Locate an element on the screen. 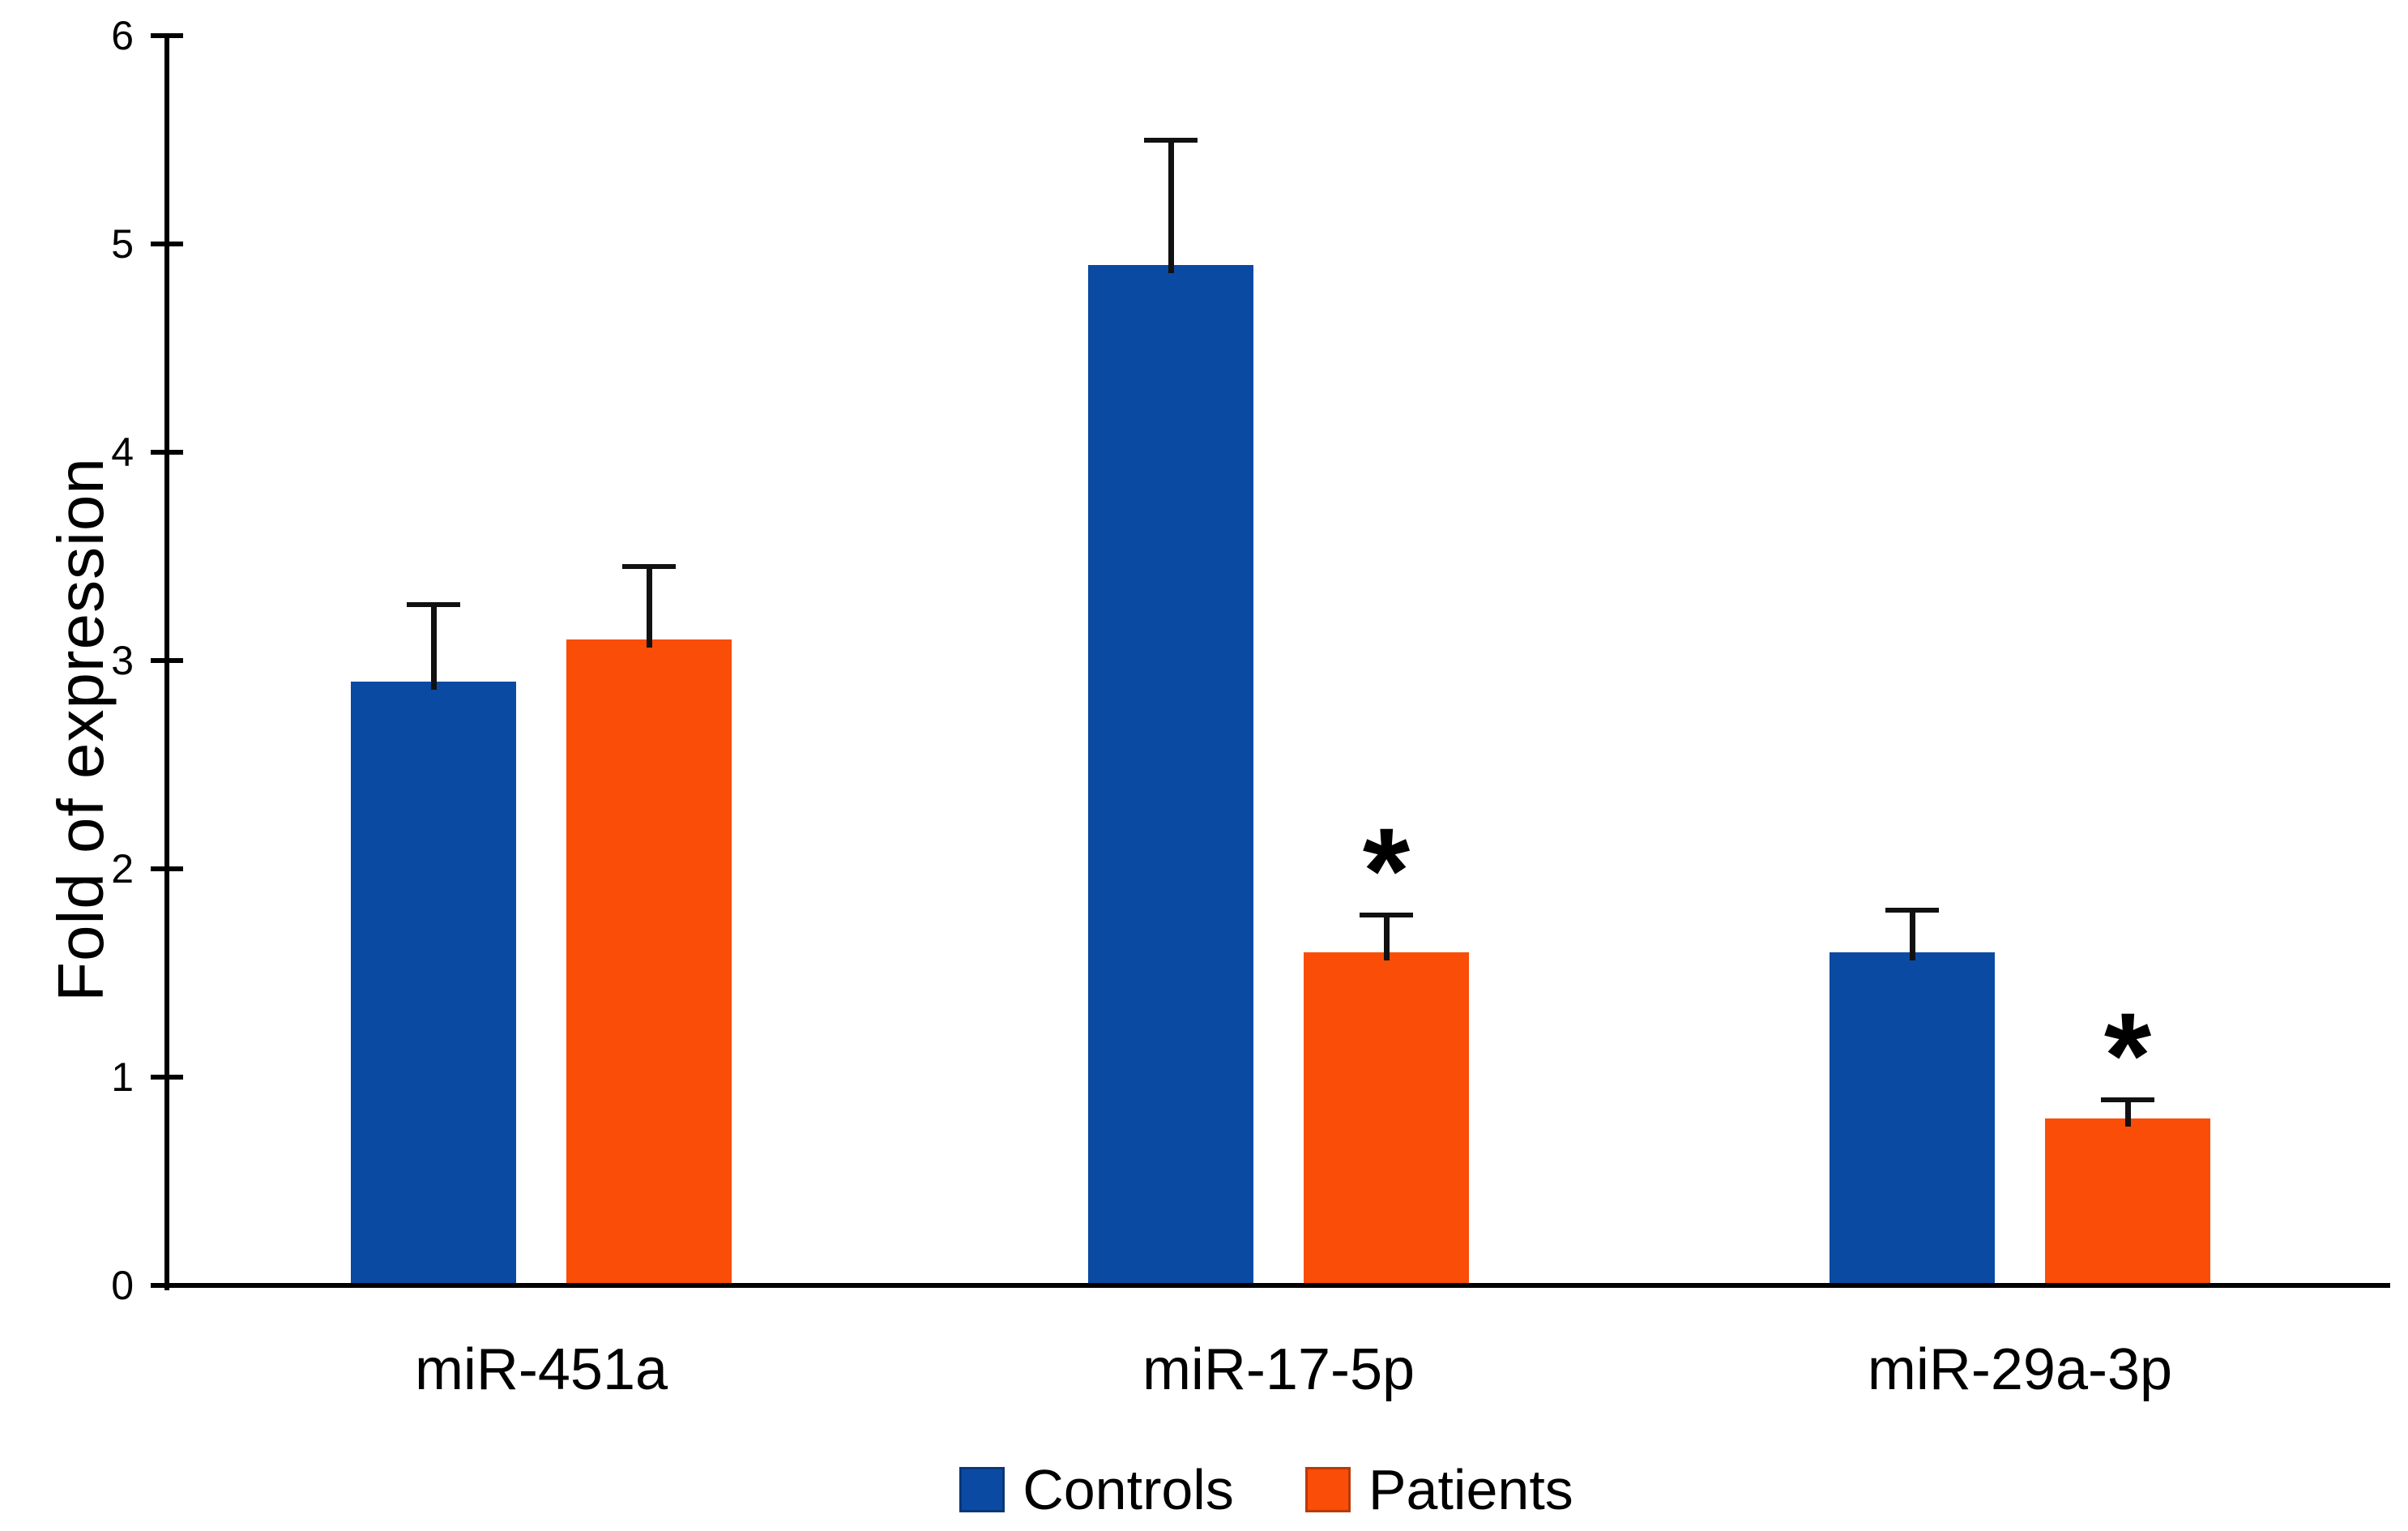 This screenshot has height=1531, width=2408. bar-controls-miR-17-5p is located at coordinates (1170, 774).